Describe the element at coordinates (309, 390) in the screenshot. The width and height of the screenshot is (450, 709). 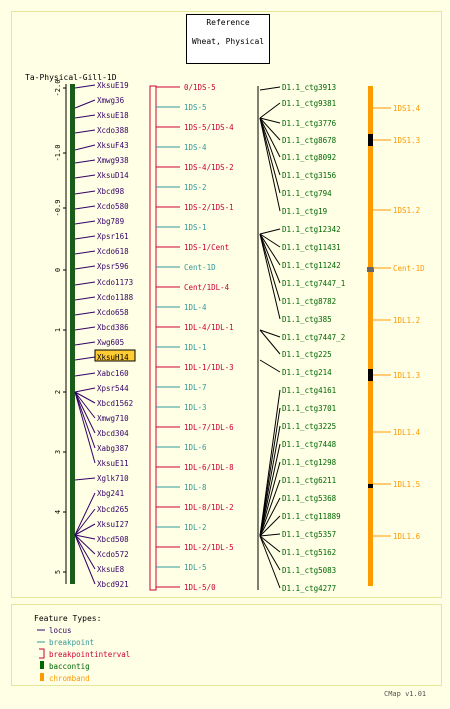
I see `contig-label: D1.1_ctg4161` at that location.